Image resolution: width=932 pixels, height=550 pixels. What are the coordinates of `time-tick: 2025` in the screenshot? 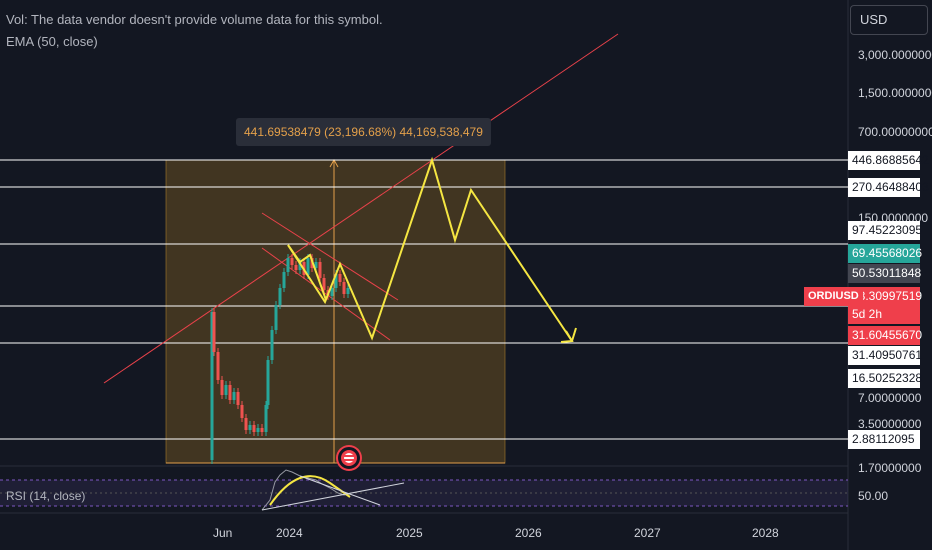 It's located at (409, 533).